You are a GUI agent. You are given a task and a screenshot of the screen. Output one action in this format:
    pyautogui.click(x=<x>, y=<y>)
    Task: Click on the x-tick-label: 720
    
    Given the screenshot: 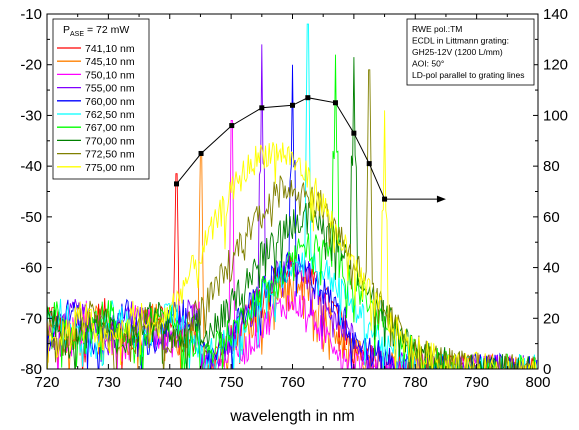 What is the action you would take?
    pyautogui.click(x=46, y=382)
    